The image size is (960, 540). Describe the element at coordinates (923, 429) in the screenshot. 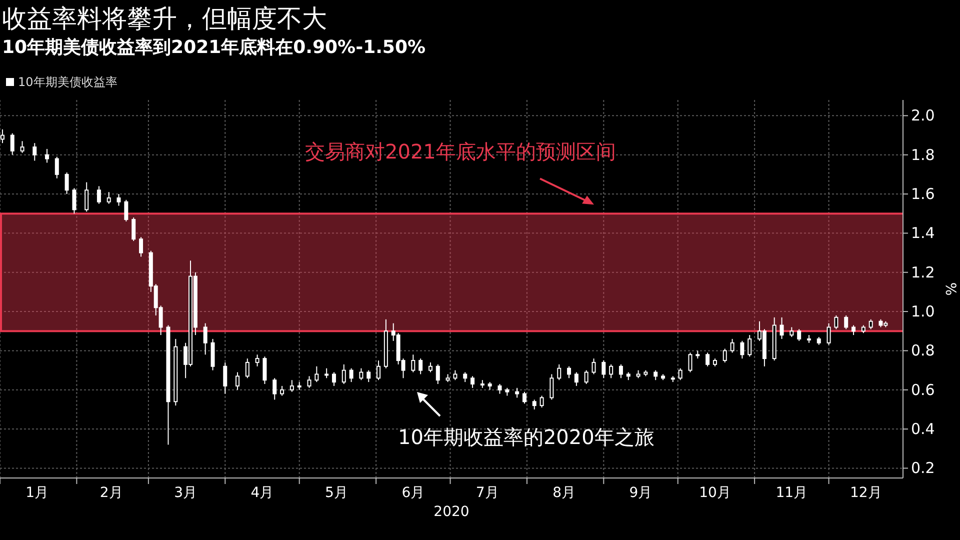

I see `y-tick-label: 0.4` at that location.